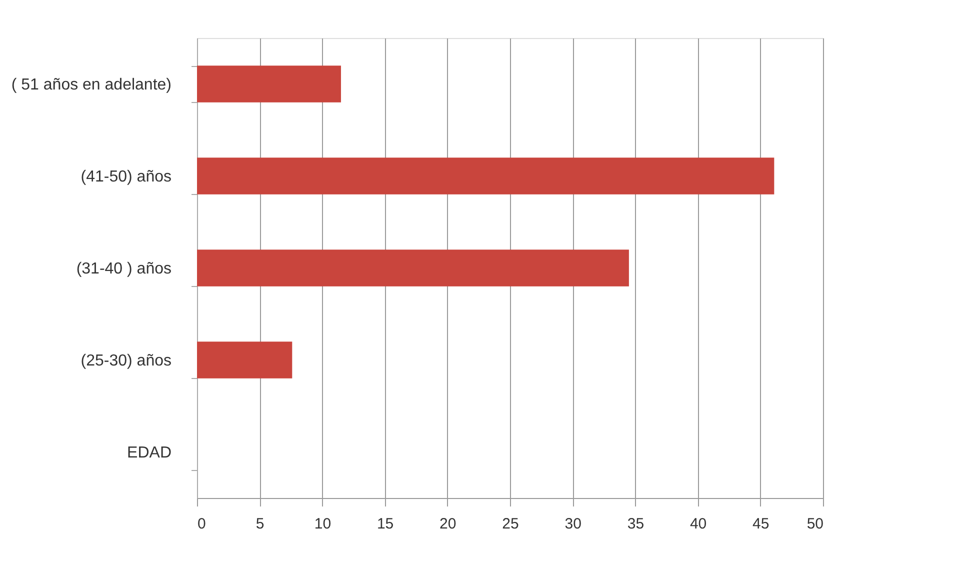  Describe the element at coordinates (385, 524) in the screenshot. I see `x-tick-label: 15` at that location.